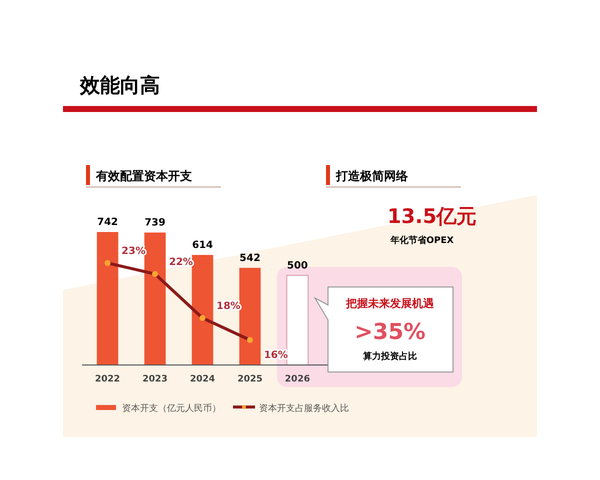 The height and width of the screenshot is (480, 600). Describe the element at coordinates (421, 240) in the screenshot. I see `text: 年化节省OPEX` at that location.